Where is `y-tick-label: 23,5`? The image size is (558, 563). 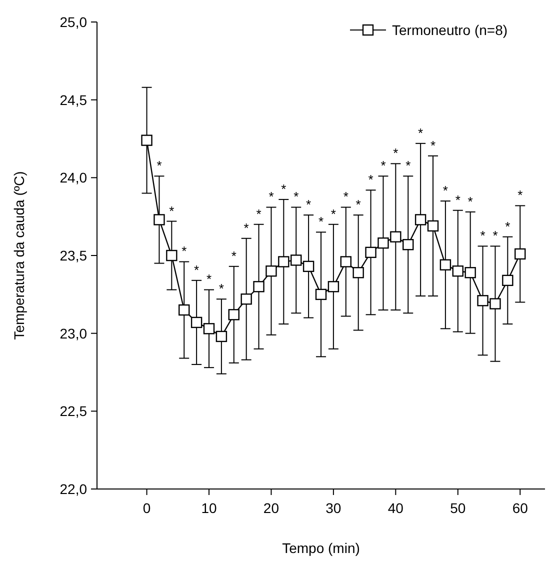 y-tick-label: 23,5 is located at coordinates (74, 256).